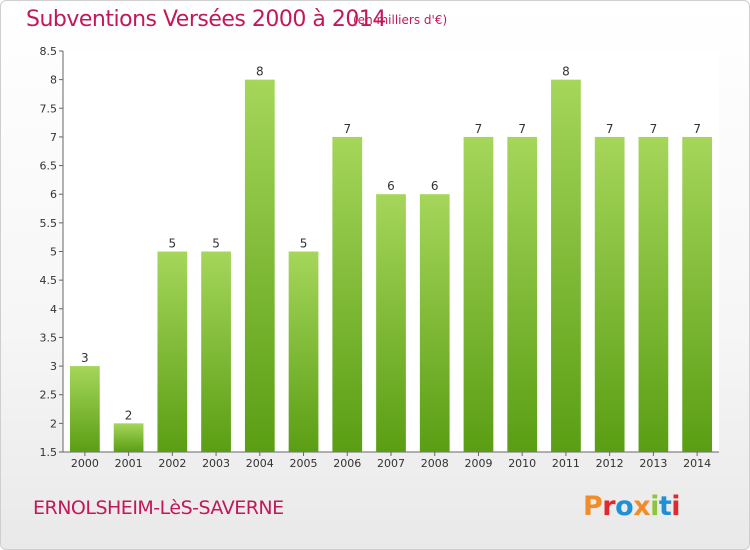 The width and height of the screenshot is (750, 550). What do you see at coordinates (697, 463) in the screenshot?
I see `x-tick-label: 2014` at bounding box center [697, 463].